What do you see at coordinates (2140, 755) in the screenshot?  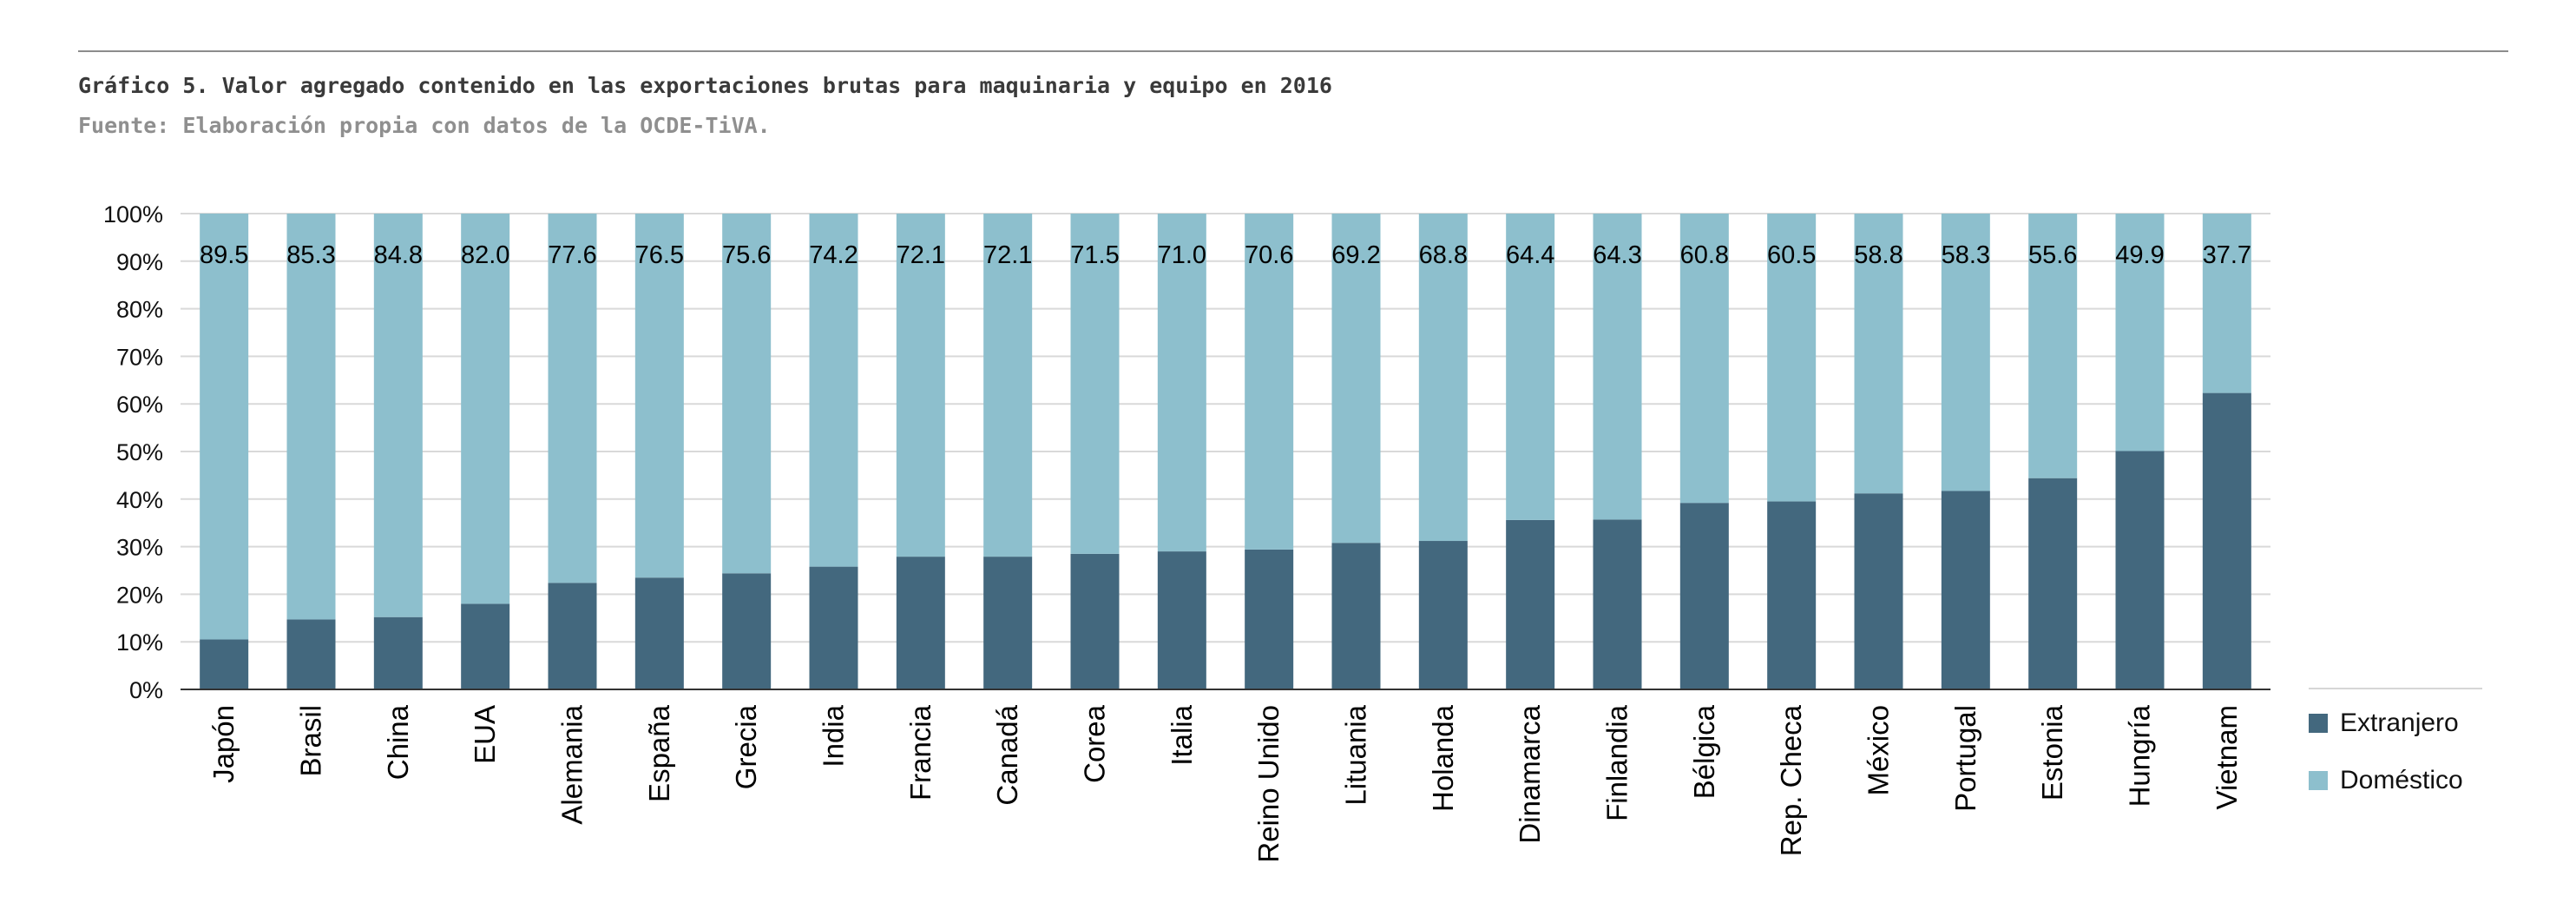 I see `x-tick-label: Hungría` at bounding box center [2140, 755].